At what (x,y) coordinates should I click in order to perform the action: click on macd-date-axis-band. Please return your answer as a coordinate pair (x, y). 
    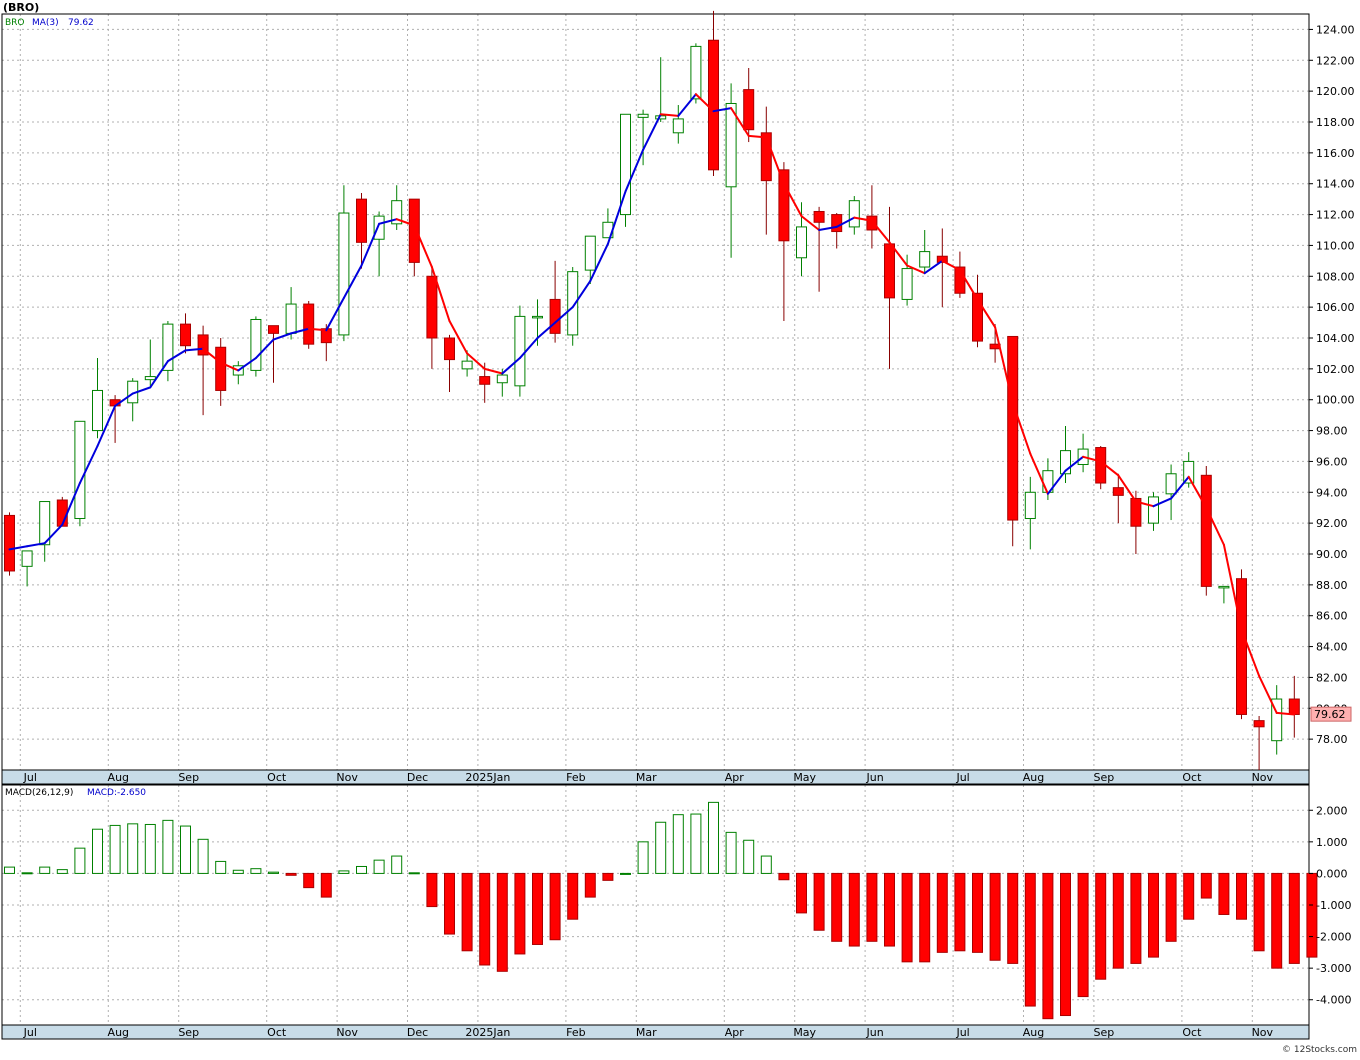
    Looking at the image, I should click on (655, 1032).